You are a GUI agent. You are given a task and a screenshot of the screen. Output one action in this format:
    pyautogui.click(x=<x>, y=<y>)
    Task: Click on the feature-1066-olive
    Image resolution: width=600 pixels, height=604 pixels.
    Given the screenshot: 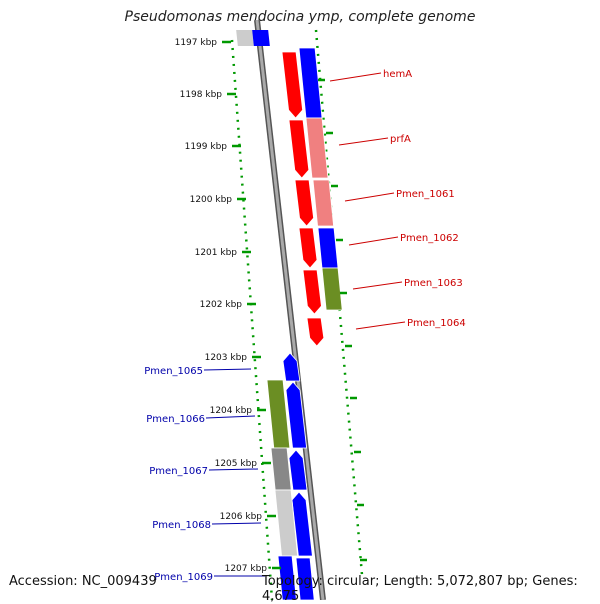 What is the action you would take?
    pyautogui.click(x=278, y=414)
    